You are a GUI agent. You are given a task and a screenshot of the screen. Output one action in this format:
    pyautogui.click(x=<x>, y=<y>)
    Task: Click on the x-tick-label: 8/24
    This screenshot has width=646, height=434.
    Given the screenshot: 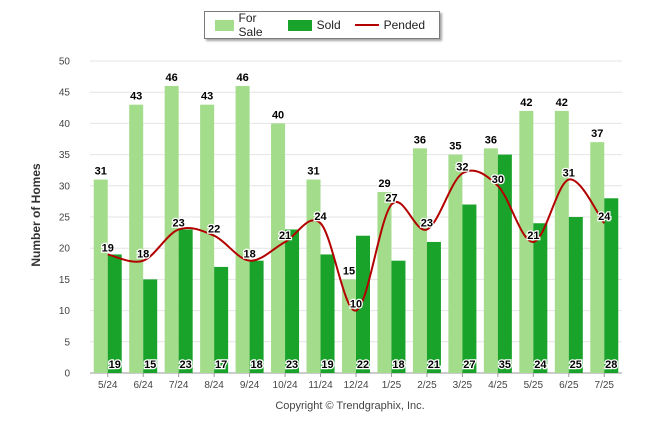 What is the action you would take?
    pyautogui.click(x=214, y=385)
    